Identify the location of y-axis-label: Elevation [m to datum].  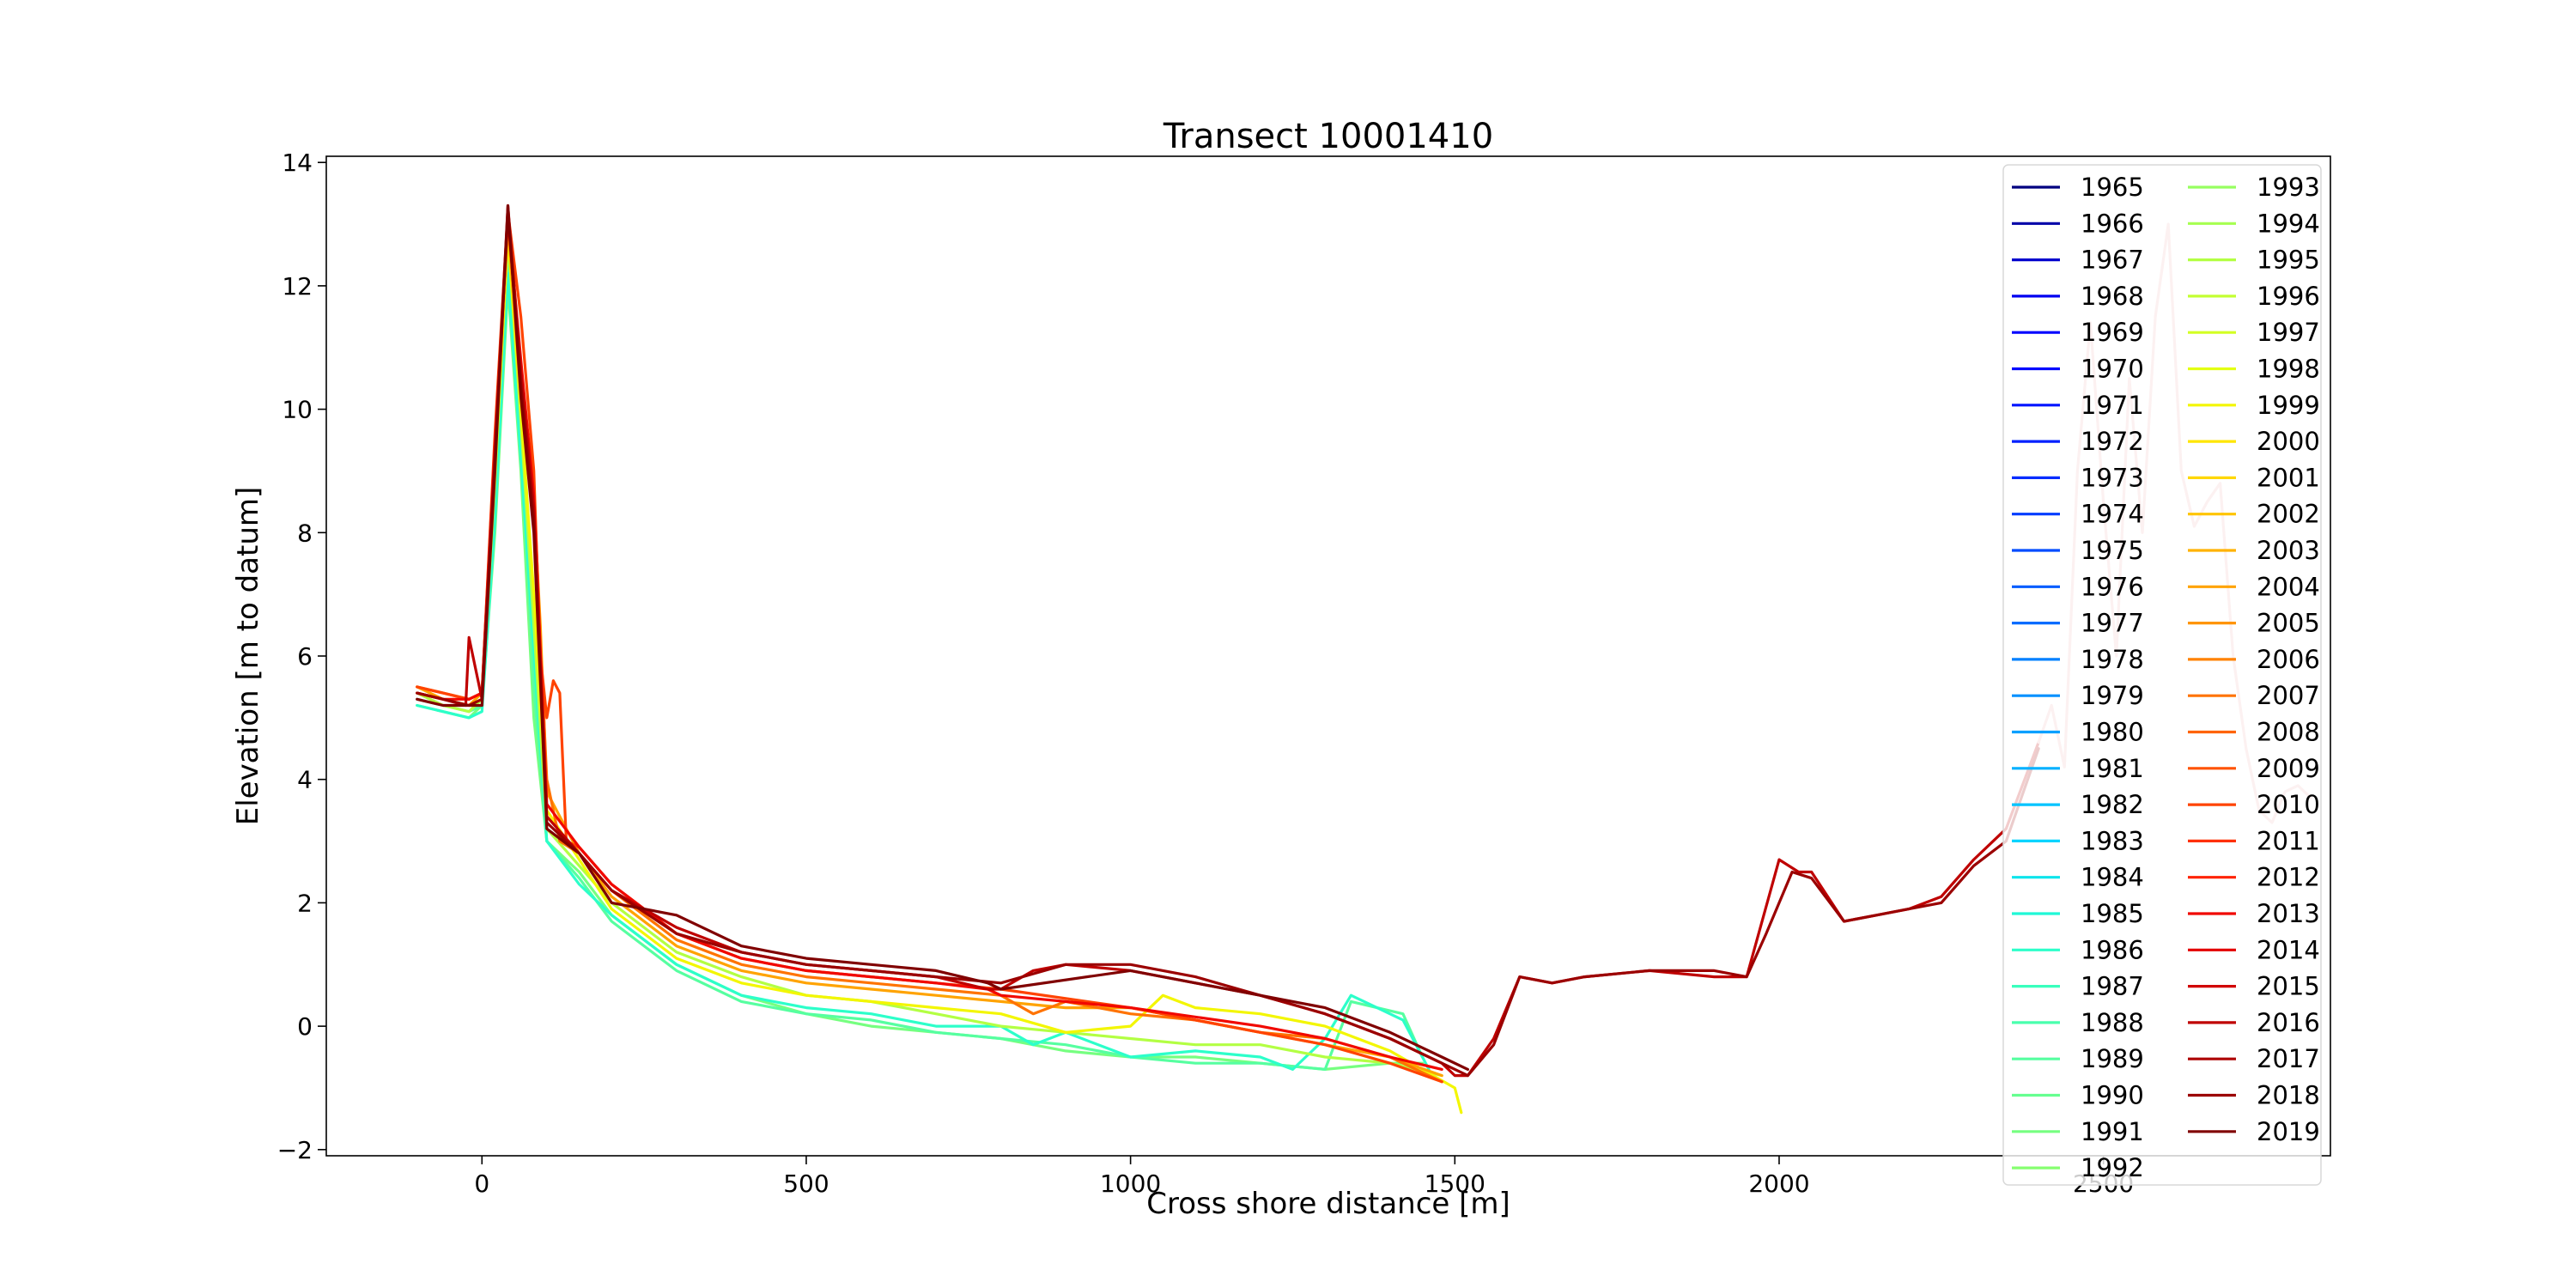
(248, 656).